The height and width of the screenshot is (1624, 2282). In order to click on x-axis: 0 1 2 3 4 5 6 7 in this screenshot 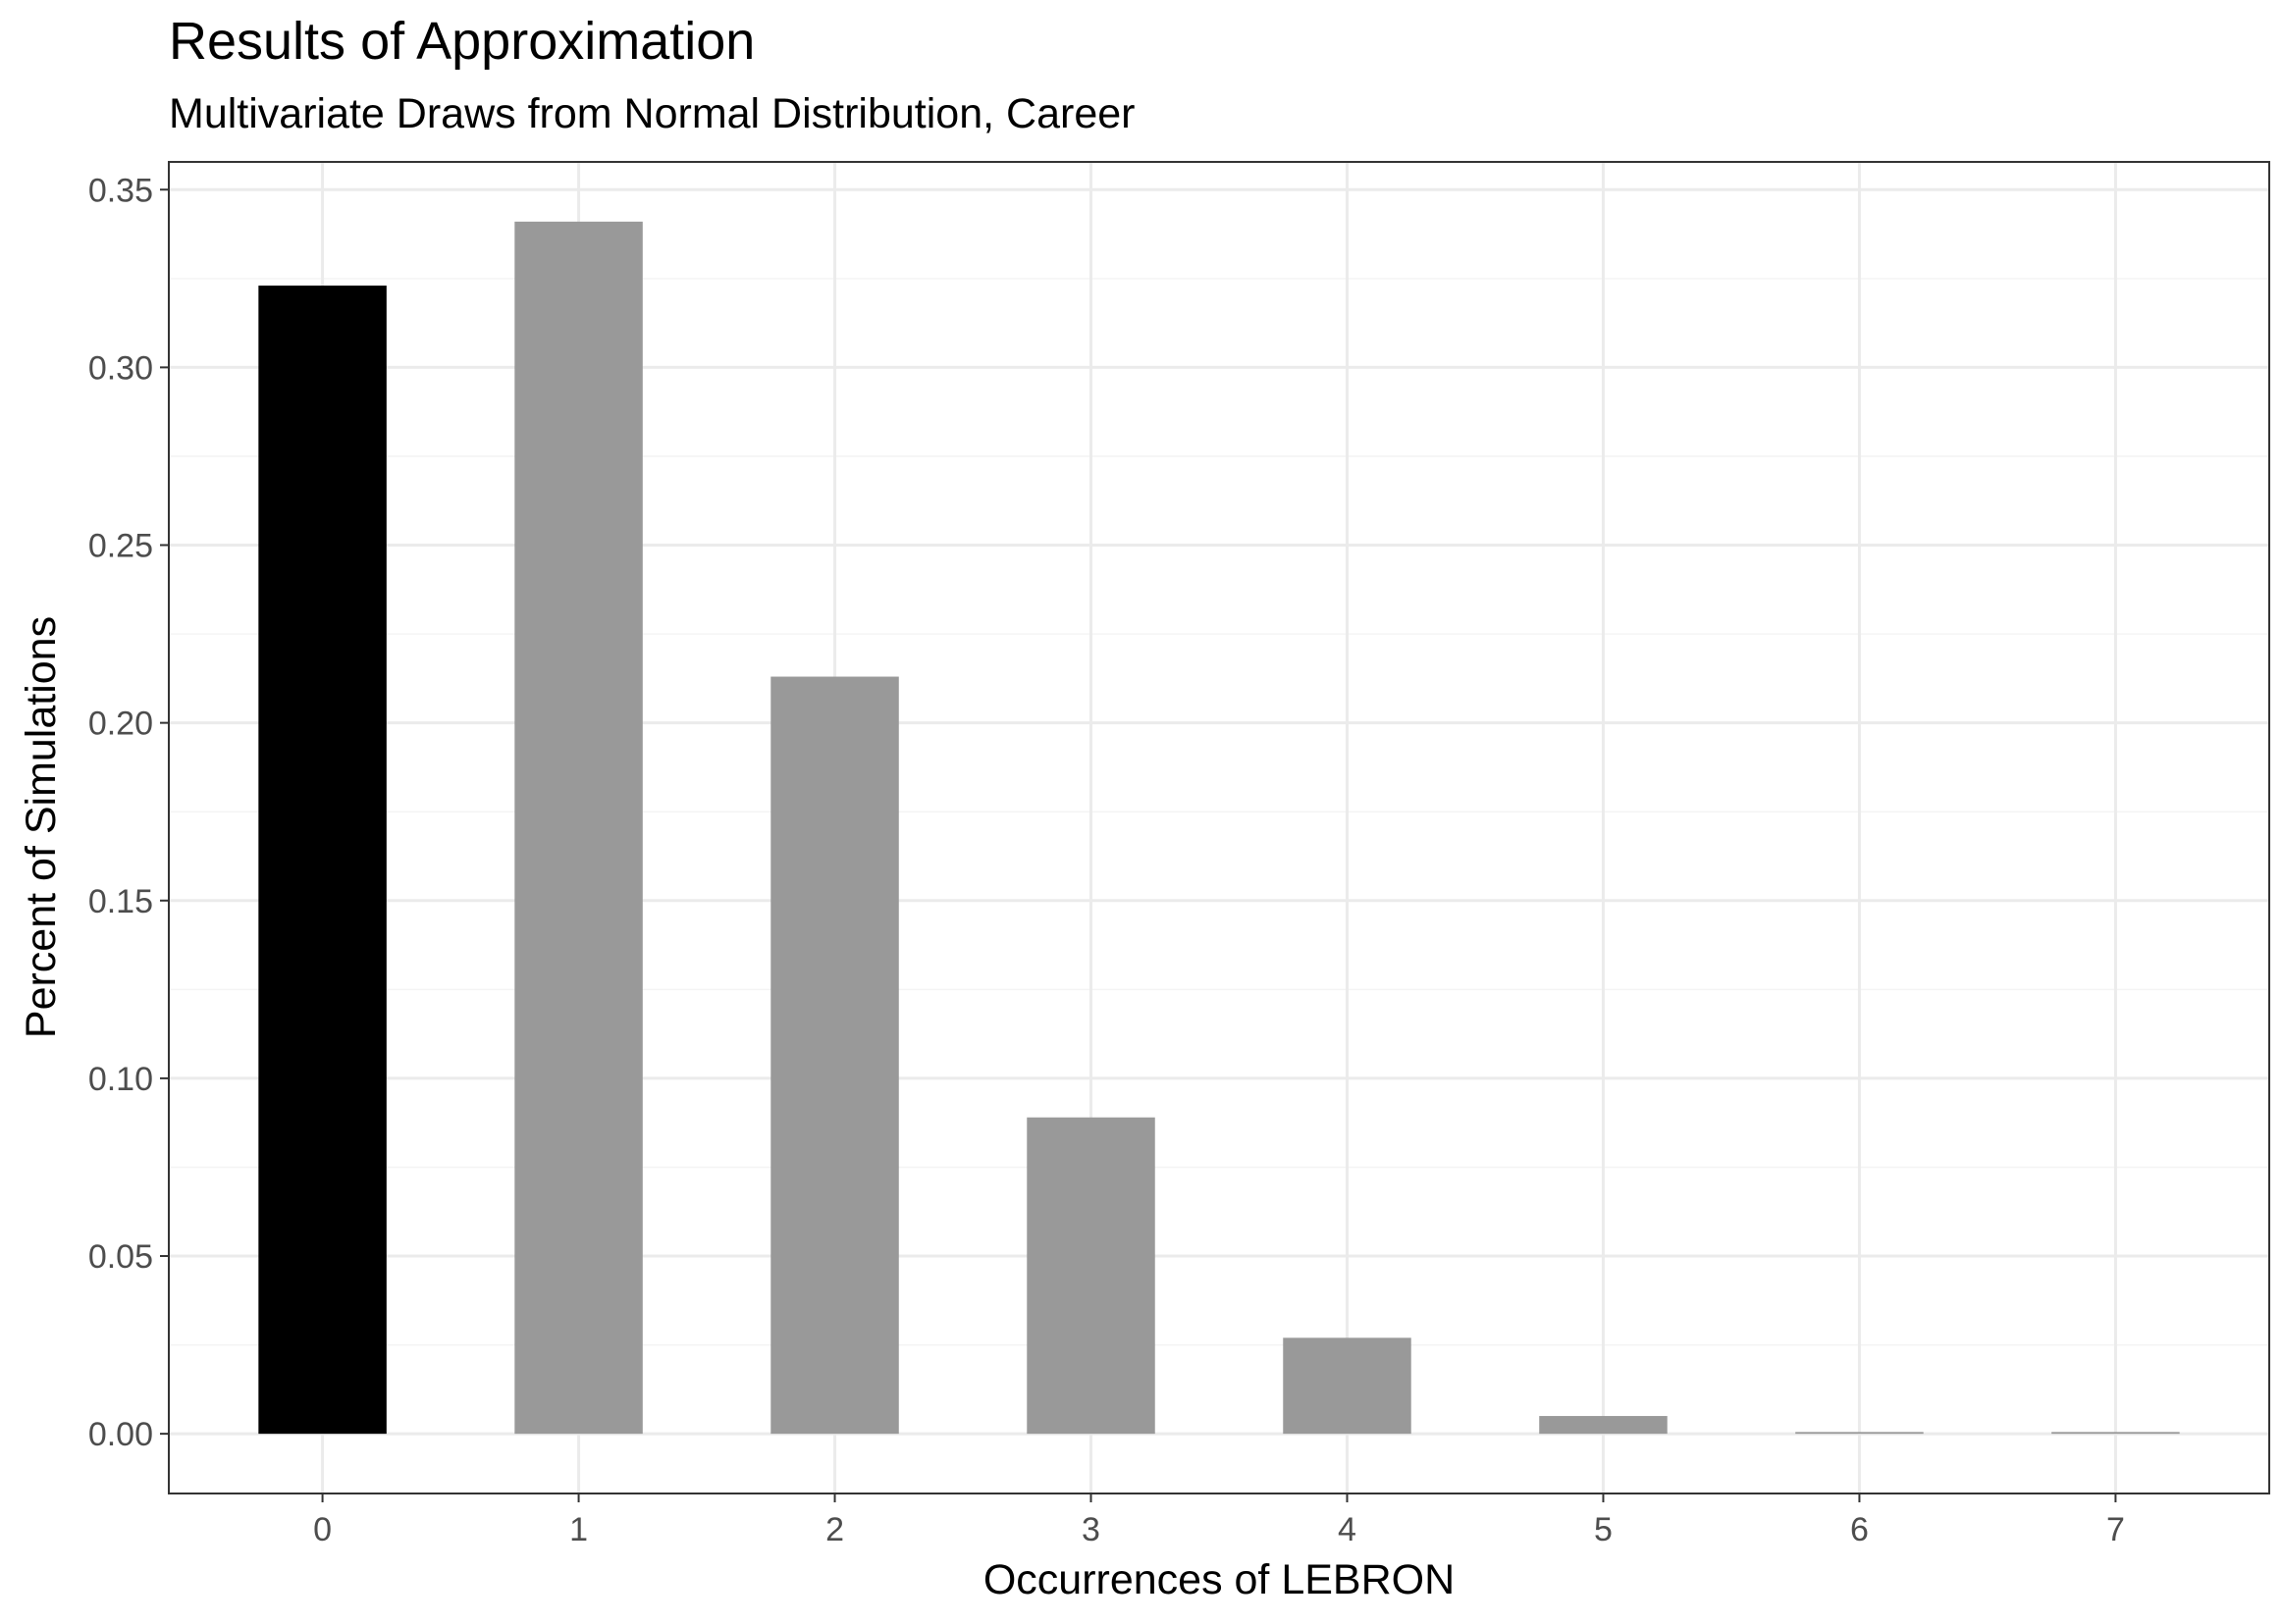, I will do `click(1219, 1520)`.